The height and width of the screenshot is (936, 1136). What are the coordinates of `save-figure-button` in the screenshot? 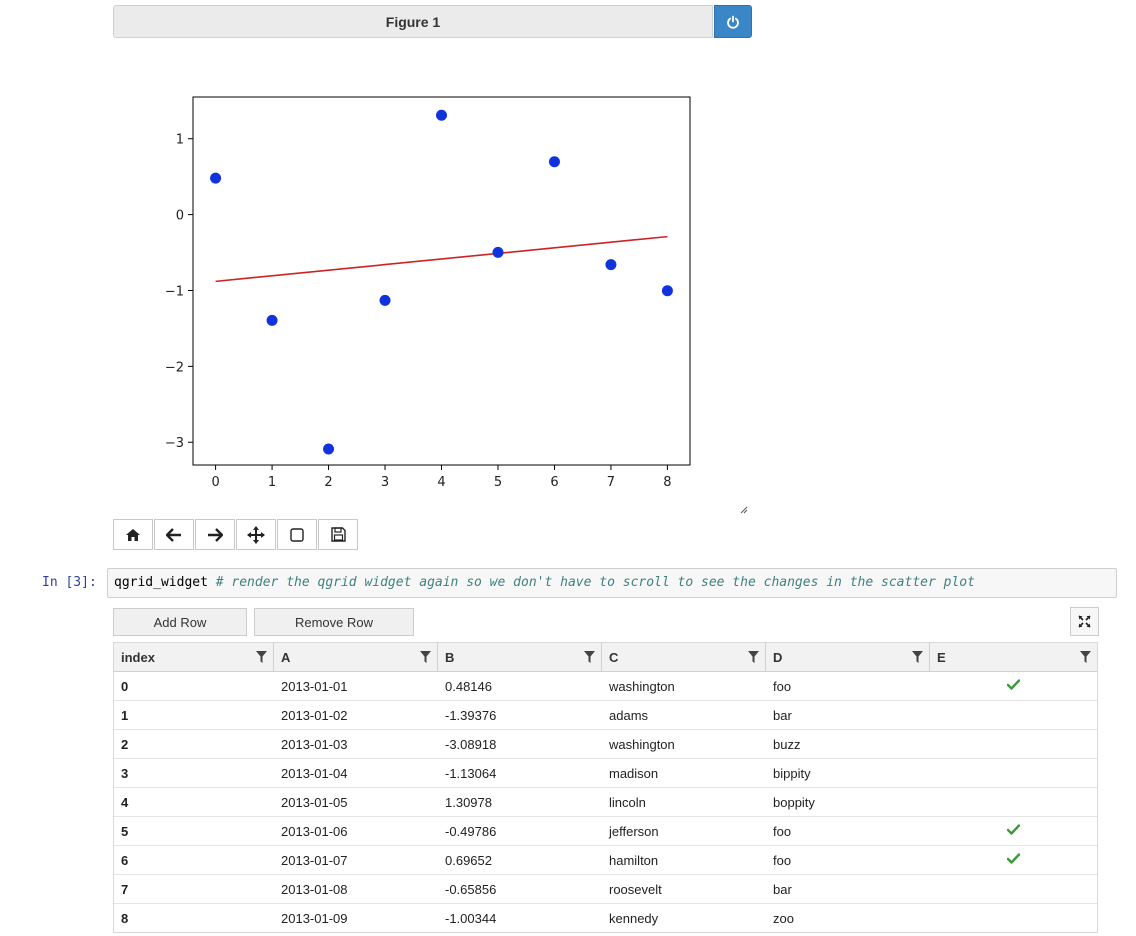 It's located at (338, 534).